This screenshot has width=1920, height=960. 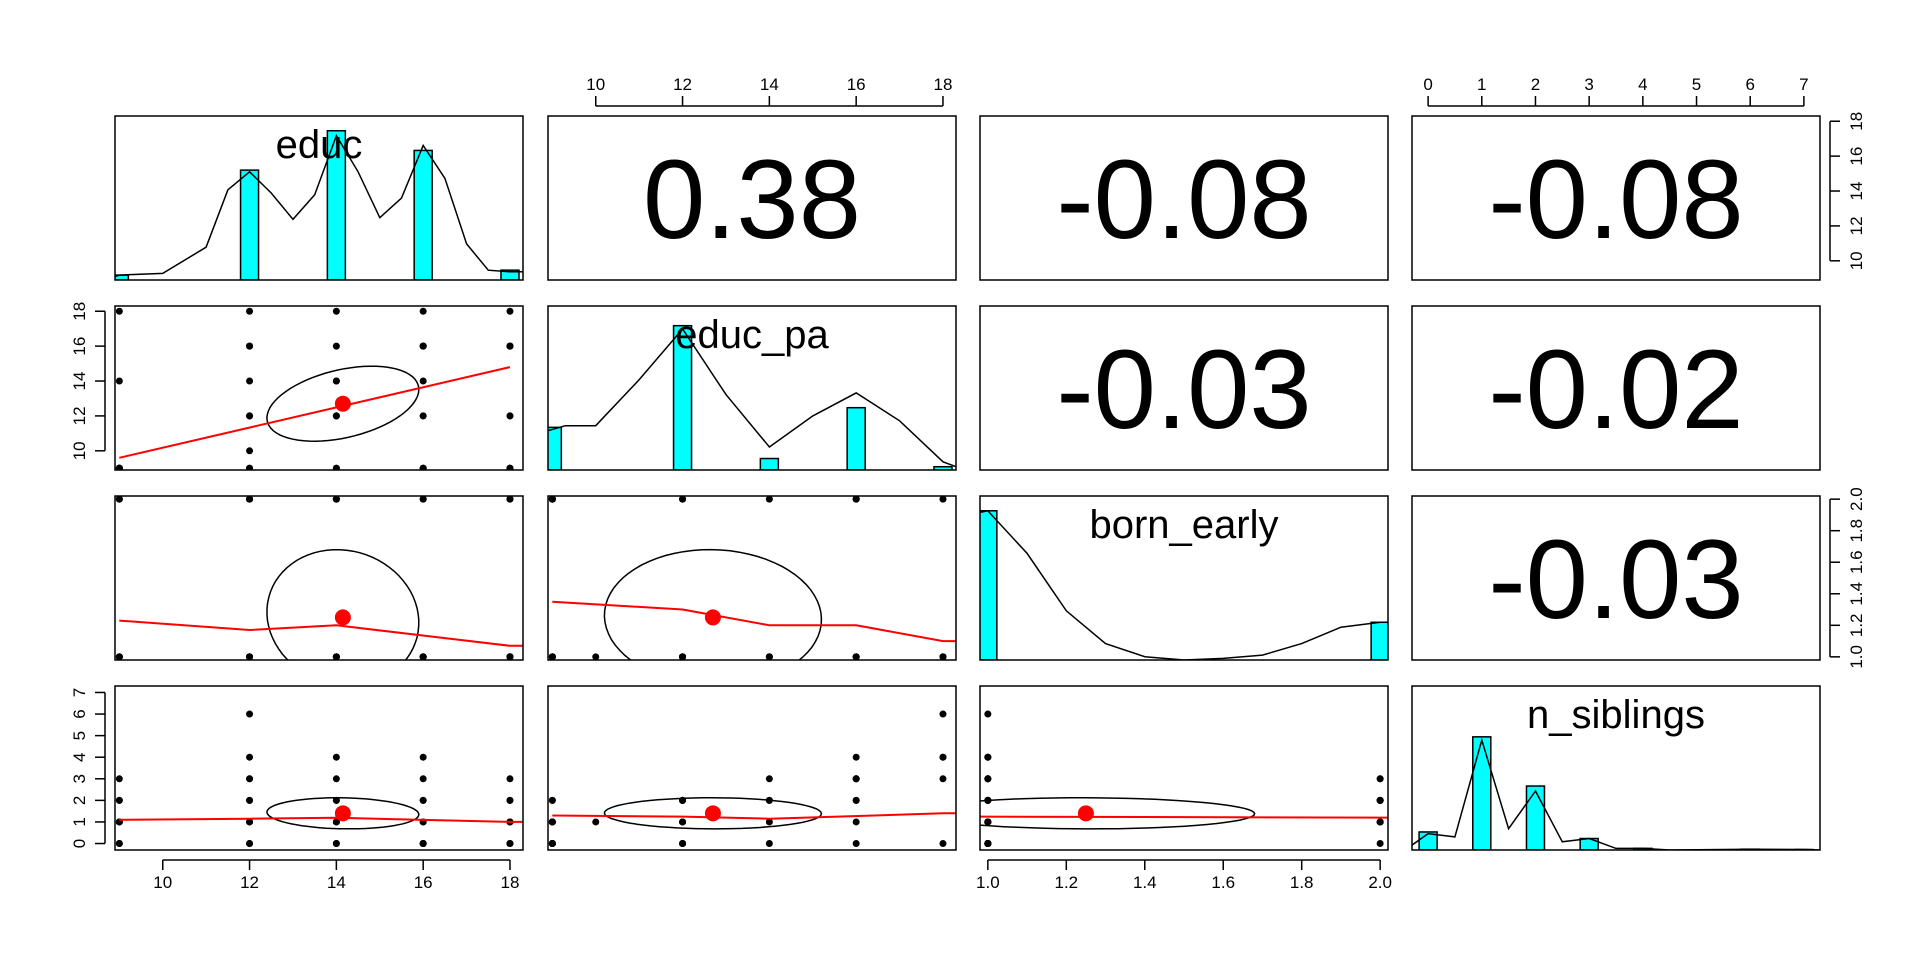 I want to click on panel-educ_pa-educ, so click(x=319, y=388).